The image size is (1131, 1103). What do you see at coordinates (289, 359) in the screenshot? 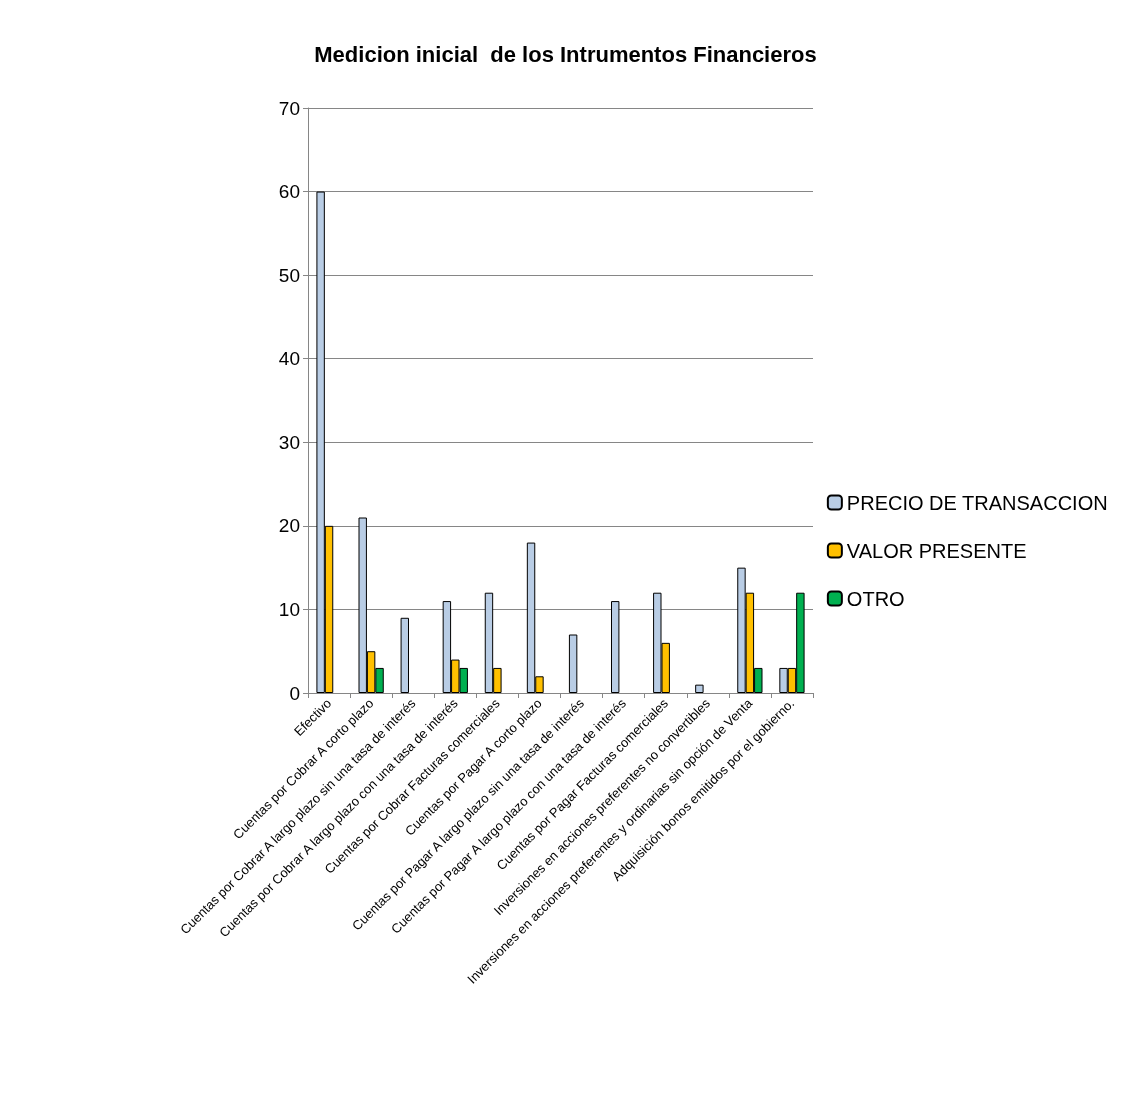
I see `y-tick-label: 40` at bounding box center [289, 359].